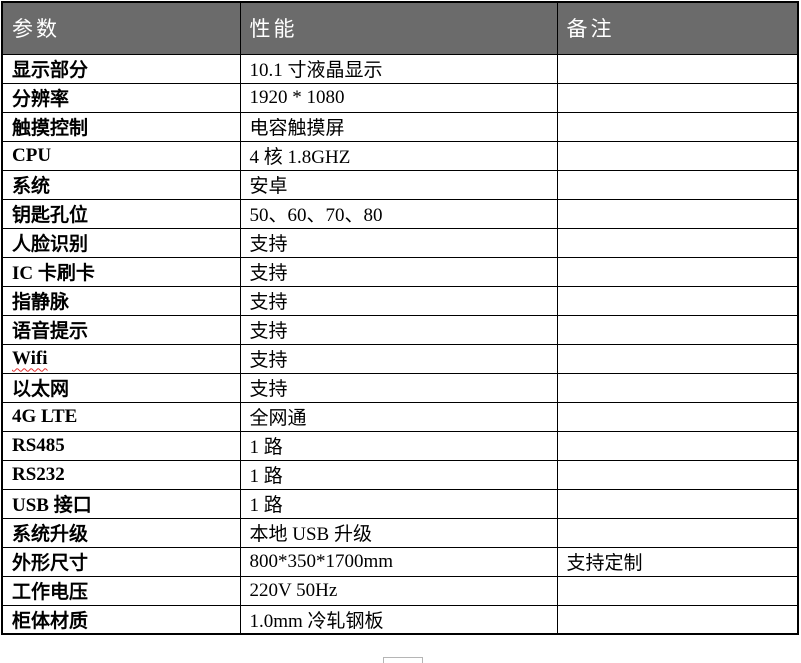 The height and width of the screenshot is (663, 801). I want to click on param-cell: 系统升级, so click(121, 532).